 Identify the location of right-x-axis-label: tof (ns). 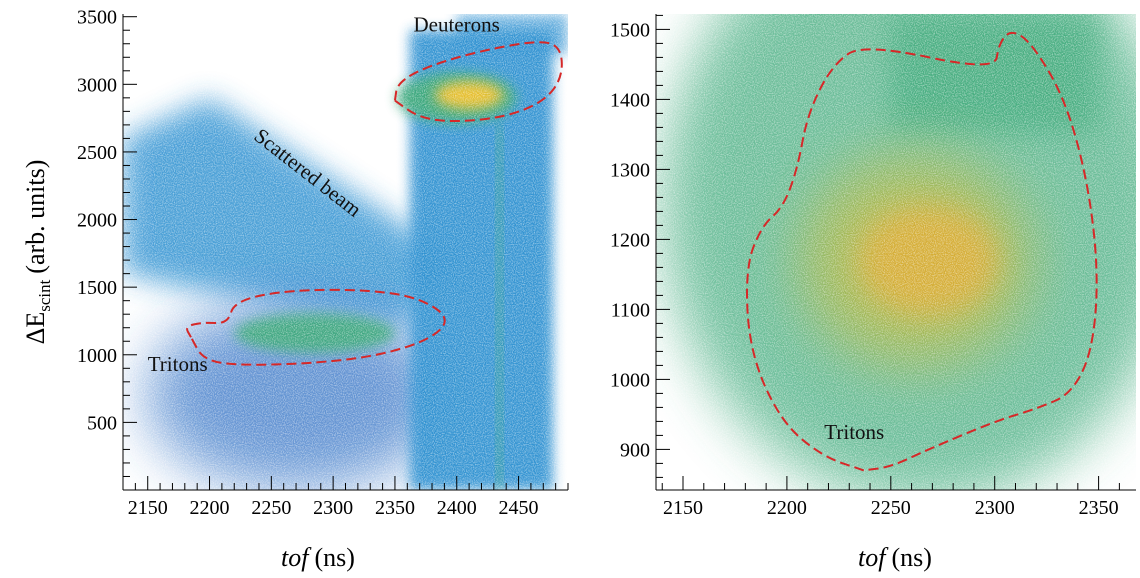
(895, 557).